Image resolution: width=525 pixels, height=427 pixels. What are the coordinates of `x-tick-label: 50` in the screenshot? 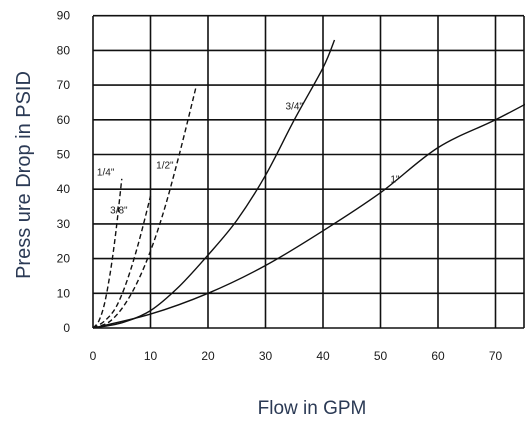 It's located at (381, 356).